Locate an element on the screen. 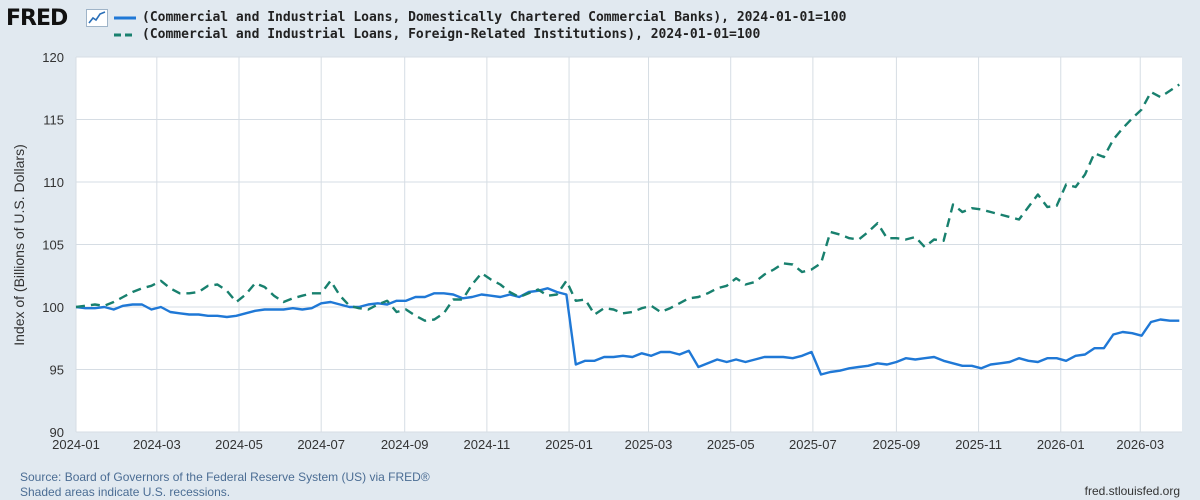 This screenshot has width=1200, height=500. y-tick-label: 100 is located at coordinates (53, 307).